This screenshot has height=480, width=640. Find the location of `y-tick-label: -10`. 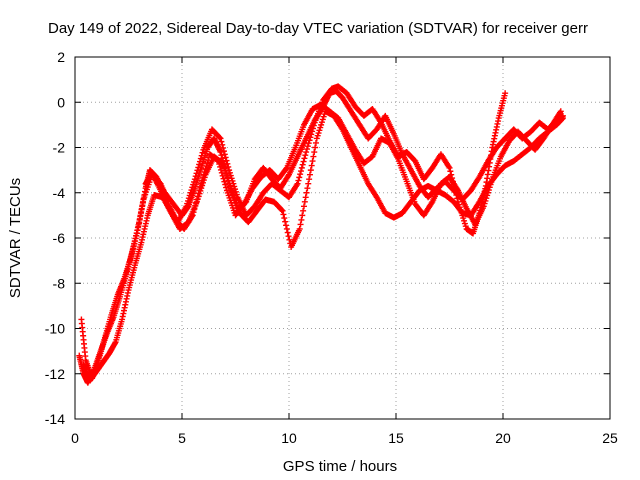

y-tick-label: -10 is located at coordinates (55, 329).